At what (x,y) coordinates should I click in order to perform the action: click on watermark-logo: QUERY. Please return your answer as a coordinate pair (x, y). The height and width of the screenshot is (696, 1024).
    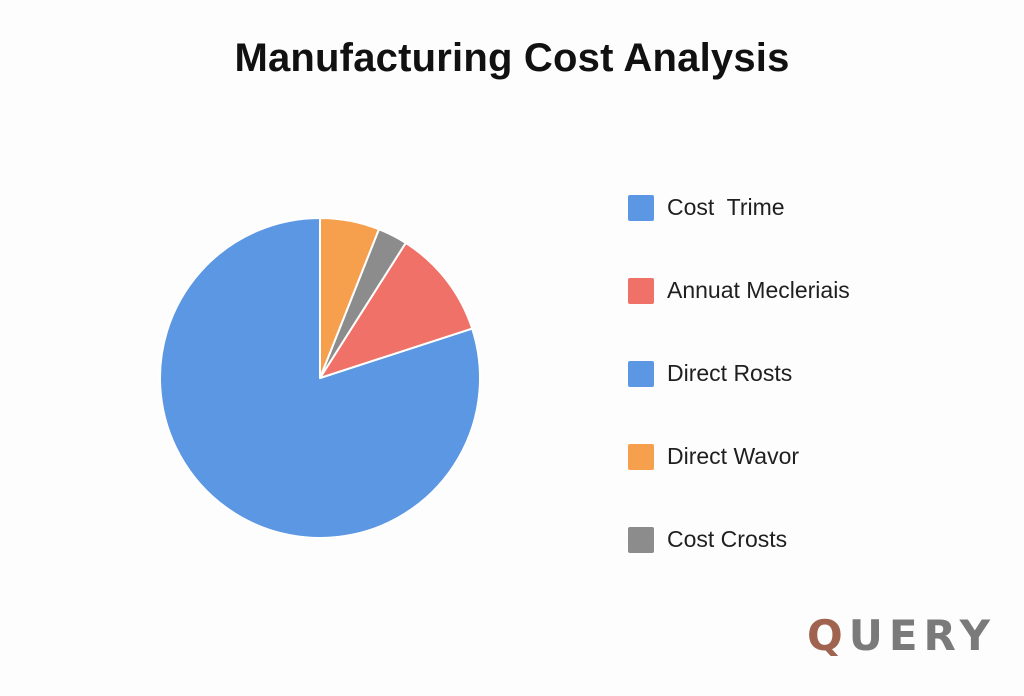
    Looking at the image, I should click on (901, 635).